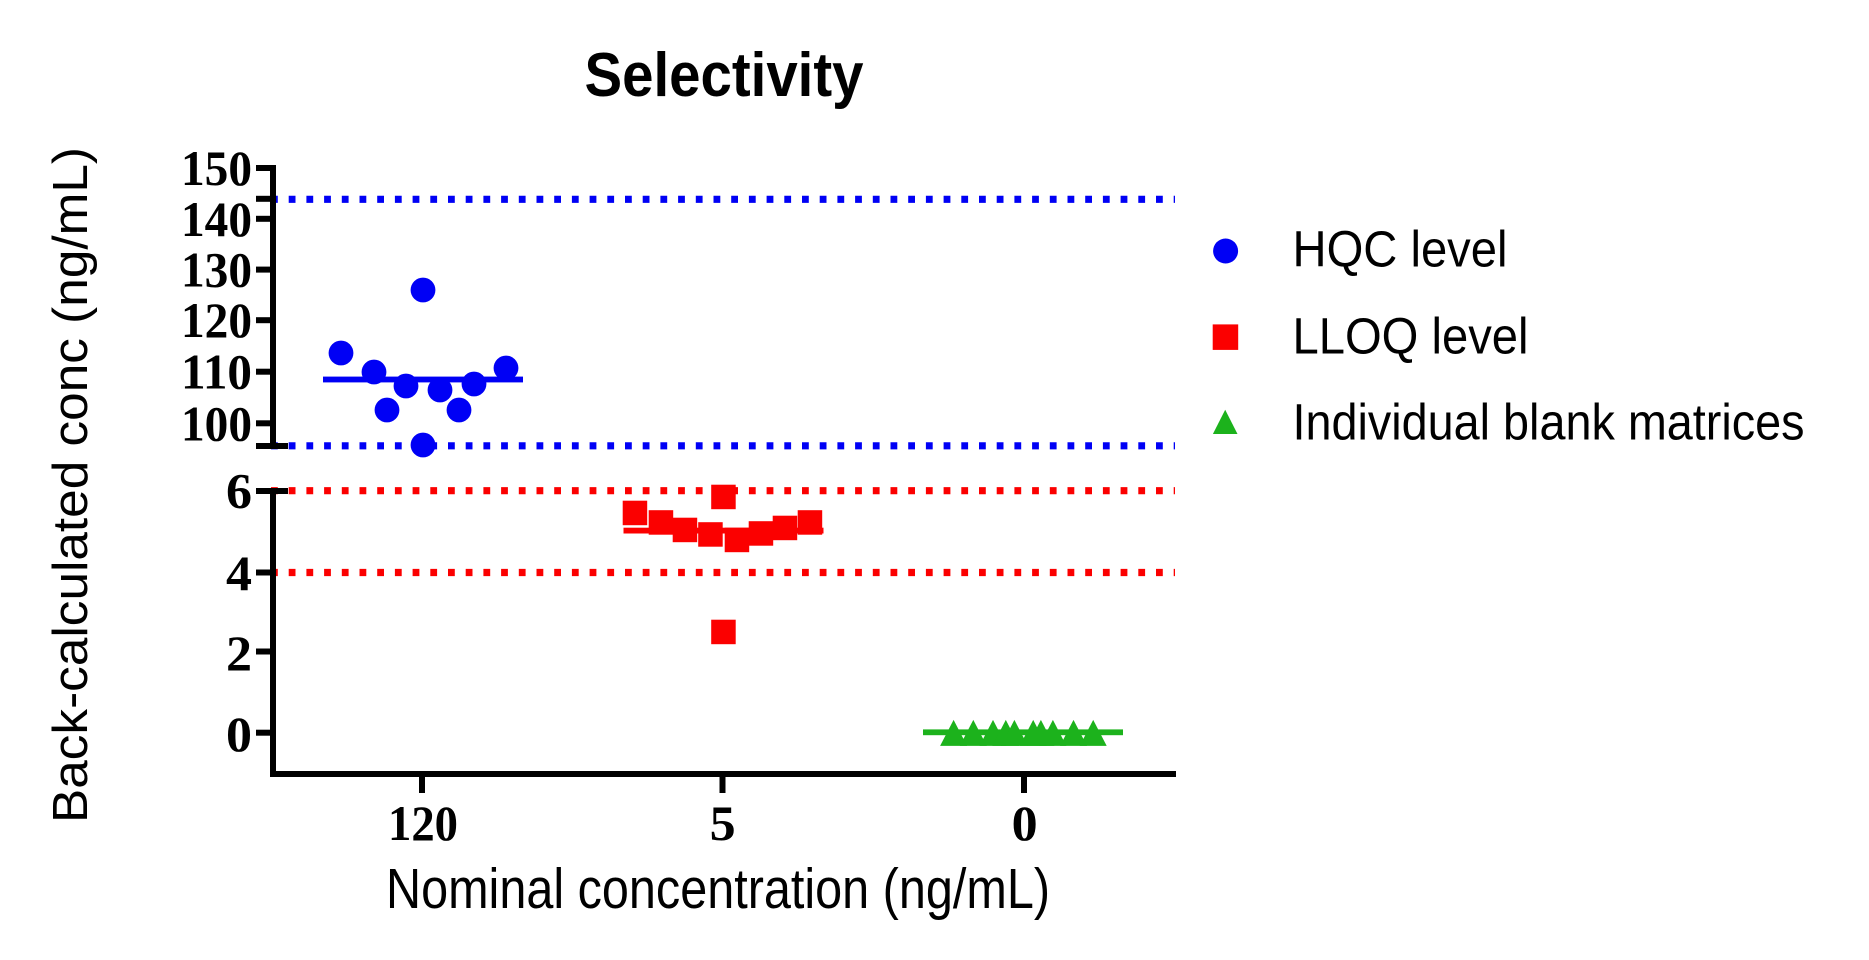 The width and height of the screenshot is (1869, 960). Describe the element at coordinates (239, 653) in the screenshot. I see `svg-text: 2` at that location.